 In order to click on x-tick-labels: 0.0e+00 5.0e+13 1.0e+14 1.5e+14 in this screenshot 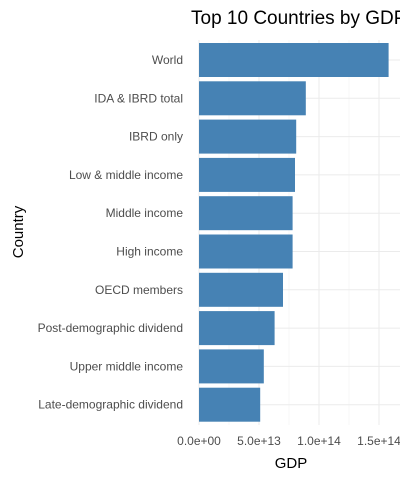, I will do `click(288, 441)`.